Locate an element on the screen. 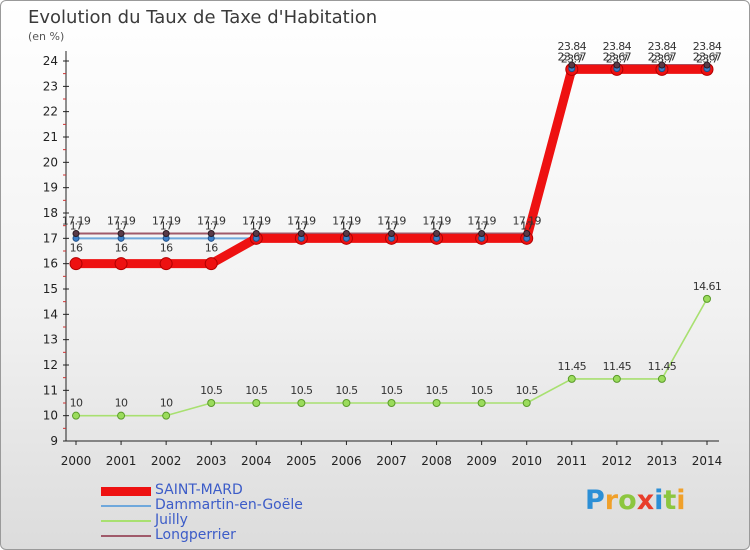 The width and height of the screenshot is (750, 550). legend-item-dammartin: Dammartin-en-Goële is located at coordinates (231, 505).